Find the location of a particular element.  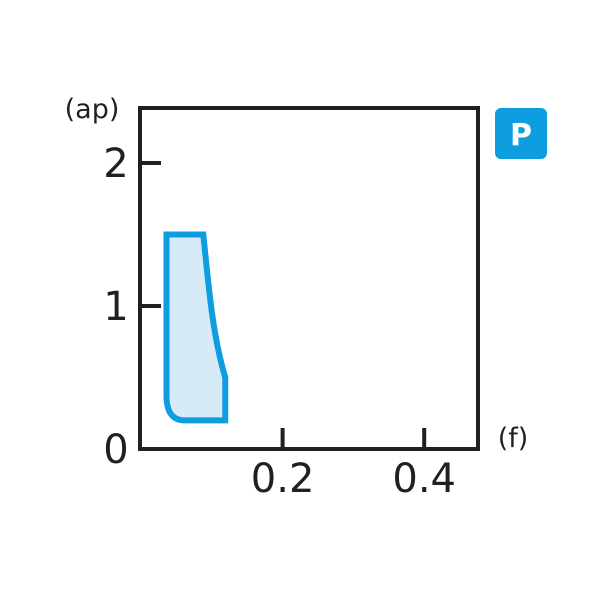

y-tick-label: 0 is located at coordinates (115, 450).